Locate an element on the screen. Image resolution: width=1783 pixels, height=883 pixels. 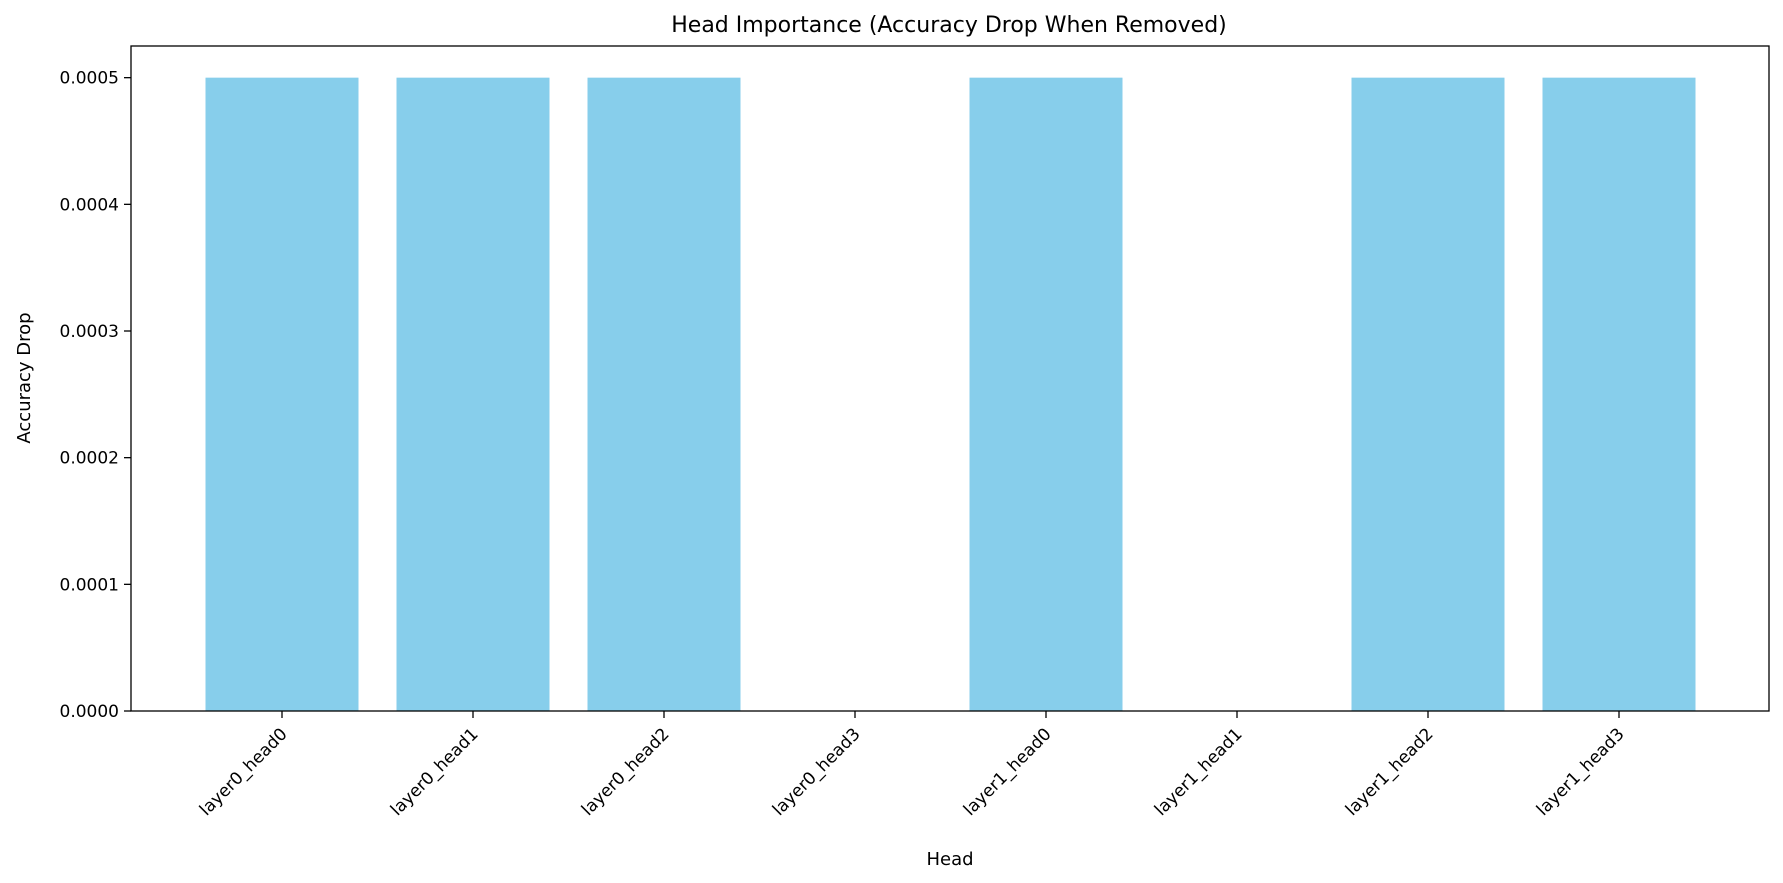
y-axis-ticks: 0.0000 0.0001 0.0002 0.0003 0.0004 0.0005 is located at coordinates (95, 395).